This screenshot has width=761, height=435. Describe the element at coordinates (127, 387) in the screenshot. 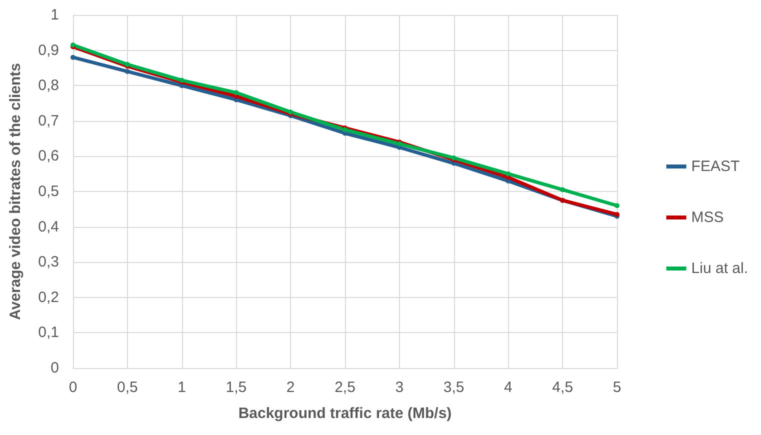

I see `x-tick-label: 0,5` at that location.